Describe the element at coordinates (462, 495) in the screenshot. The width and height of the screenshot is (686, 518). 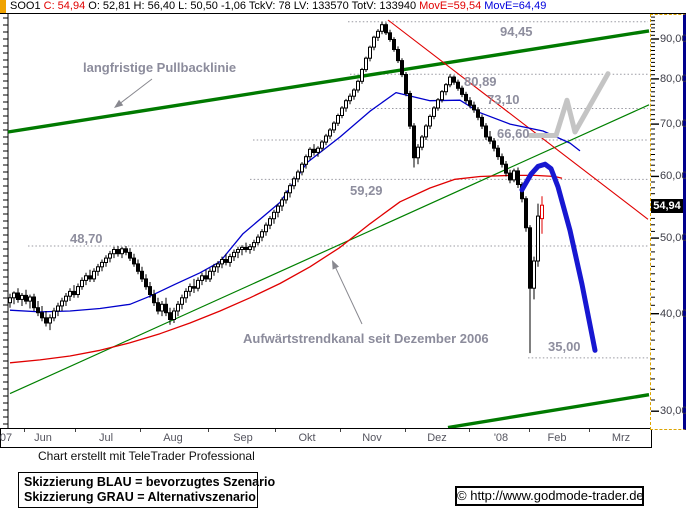
I see `copyright-icon: ©` at that location.